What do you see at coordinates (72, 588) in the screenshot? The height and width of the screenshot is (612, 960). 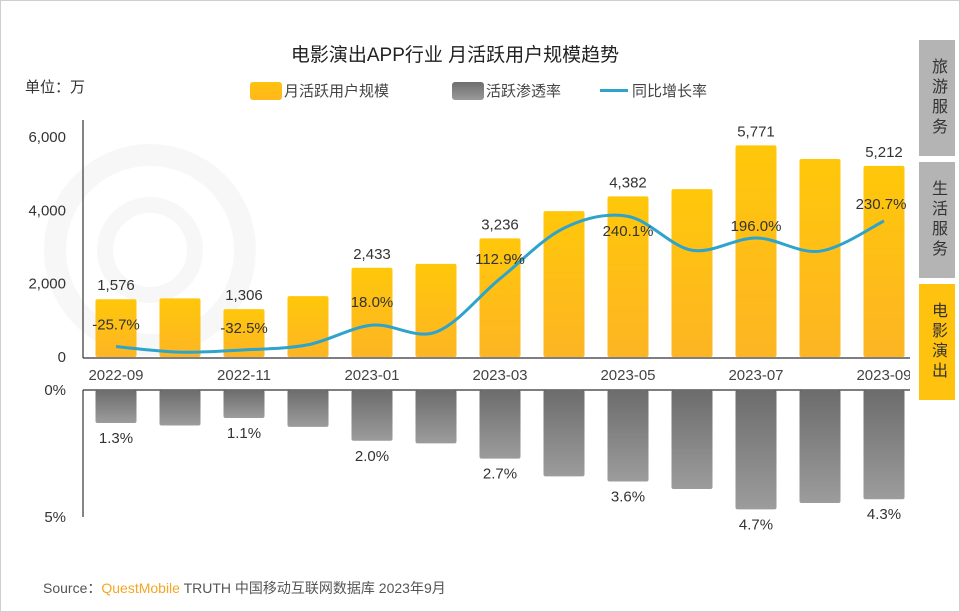 I see `source-prefix: Source：` at bounding box center [72, 588].